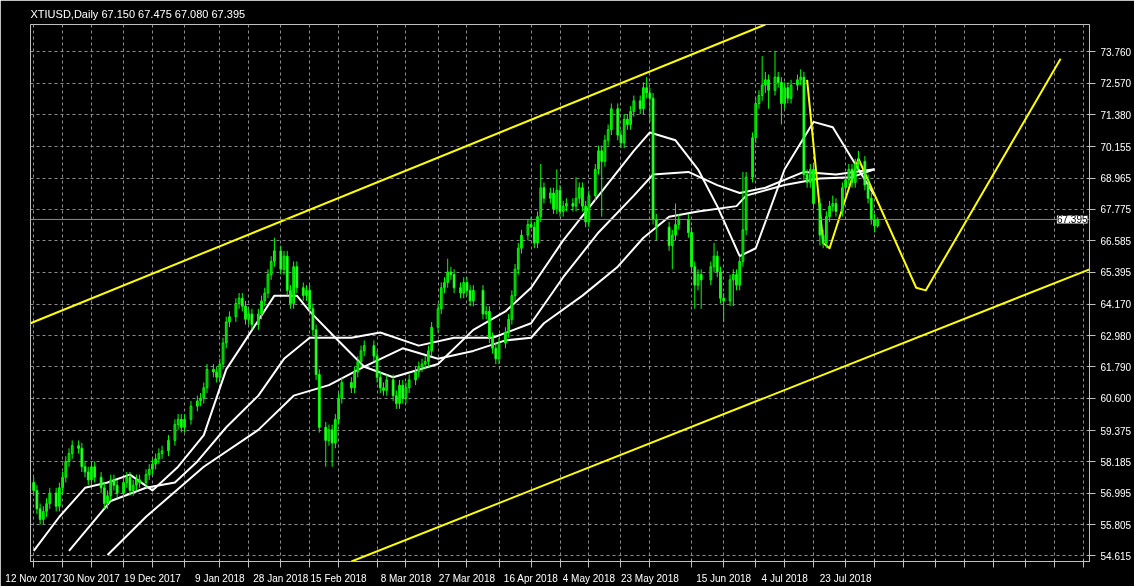 This screenshot has width=1134, height=586. Describe the element at coordinates (1116, 336) in the screenshot. I see `y-tick-label: 62.980` at that location.